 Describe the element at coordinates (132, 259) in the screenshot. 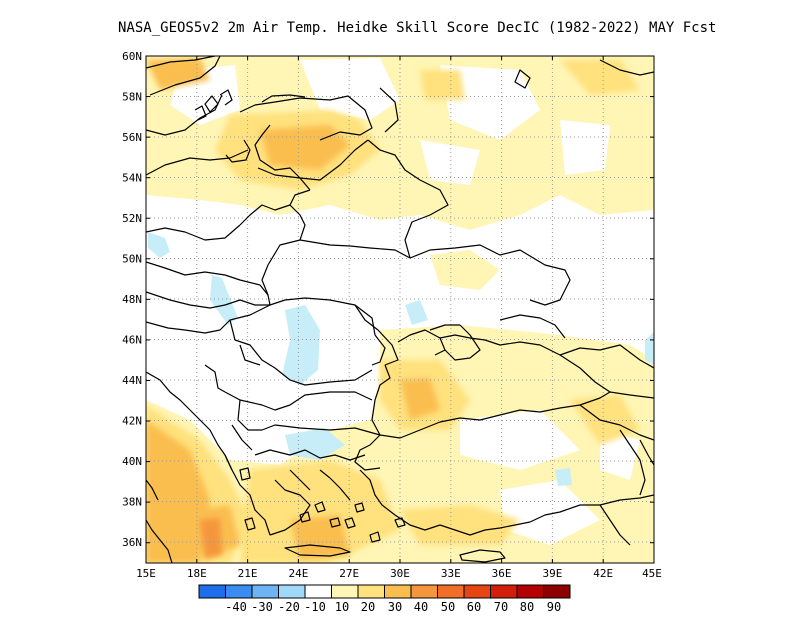

I see `lat-label: 50N` at that location.